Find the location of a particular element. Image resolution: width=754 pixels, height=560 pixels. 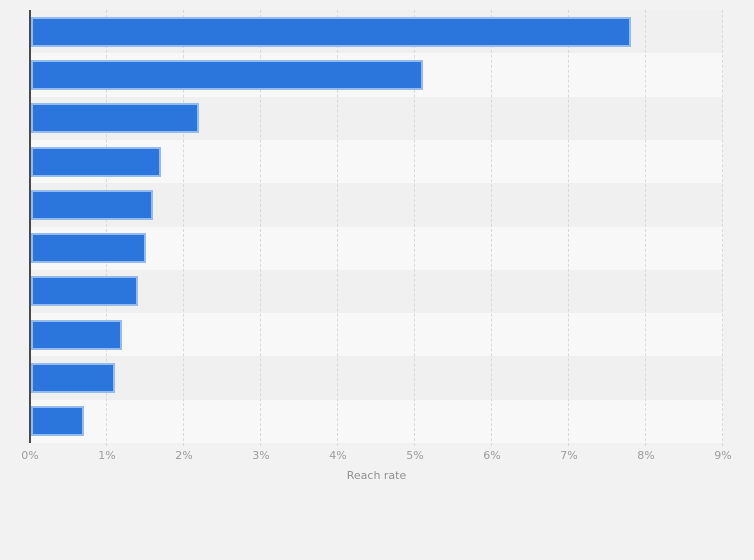

x-tick-label: 7% is located at coordinates (569, 455).